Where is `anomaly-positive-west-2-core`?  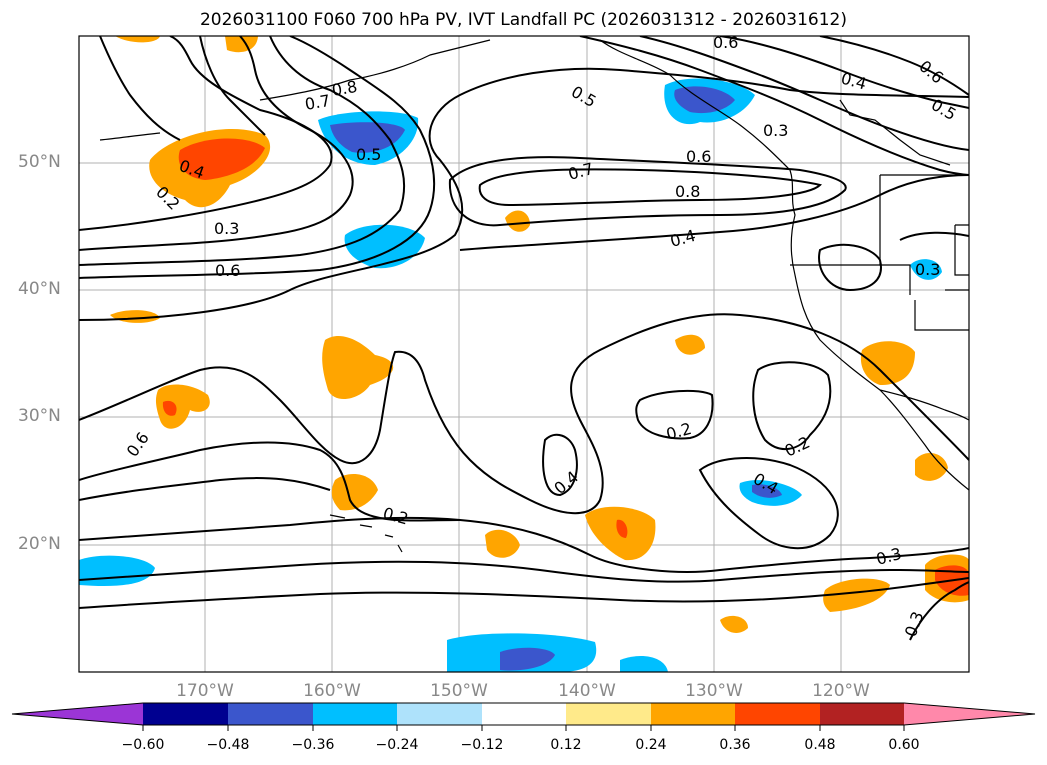 anomaly-positive-west-2-core is located at coordinates (169, 408).